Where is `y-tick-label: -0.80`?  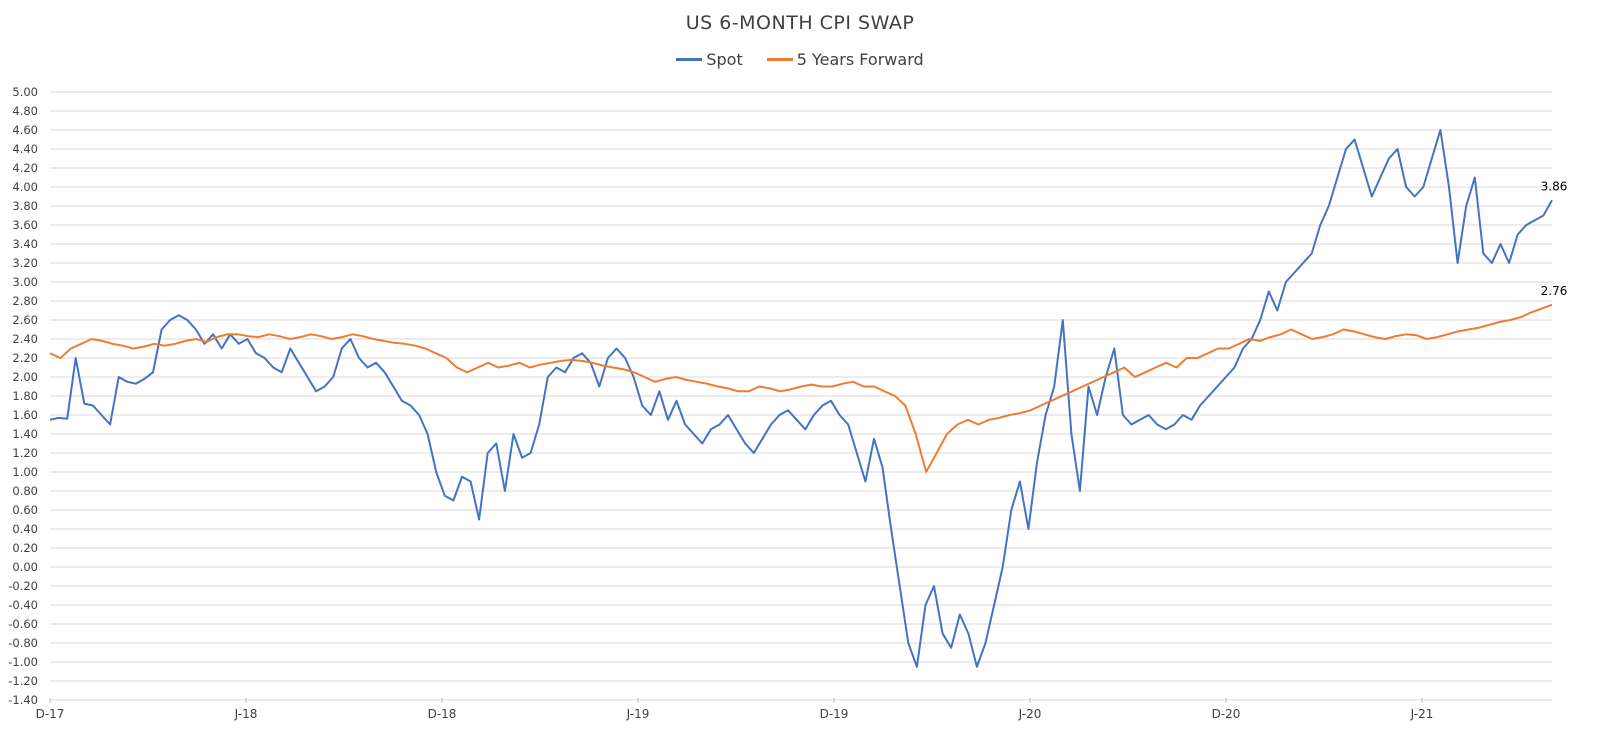 y-tick-label: -0.80 is located at coordinates (23, 643).